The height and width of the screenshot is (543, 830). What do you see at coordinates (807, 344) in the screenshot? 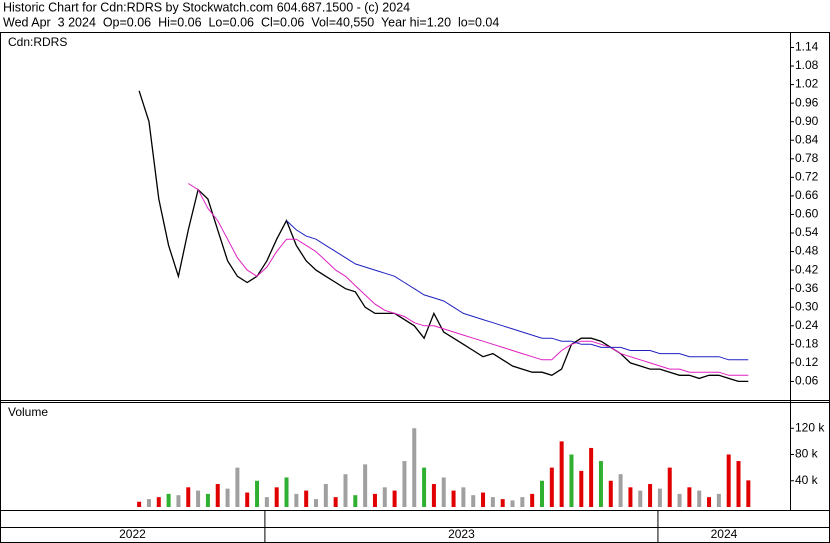
I see `y-tick-label: 0.18` at bounding box center [807, 344].